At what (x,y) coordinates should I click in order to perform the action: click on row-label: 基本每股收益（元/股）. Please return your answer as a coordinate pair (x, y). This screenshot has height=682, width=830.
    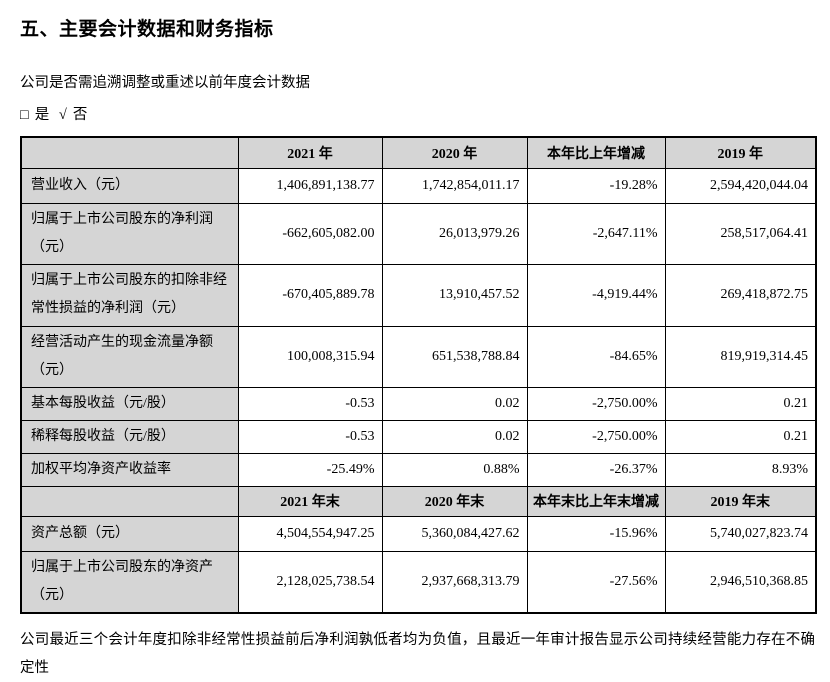
    Looking at the image, I should click on (129, 403).